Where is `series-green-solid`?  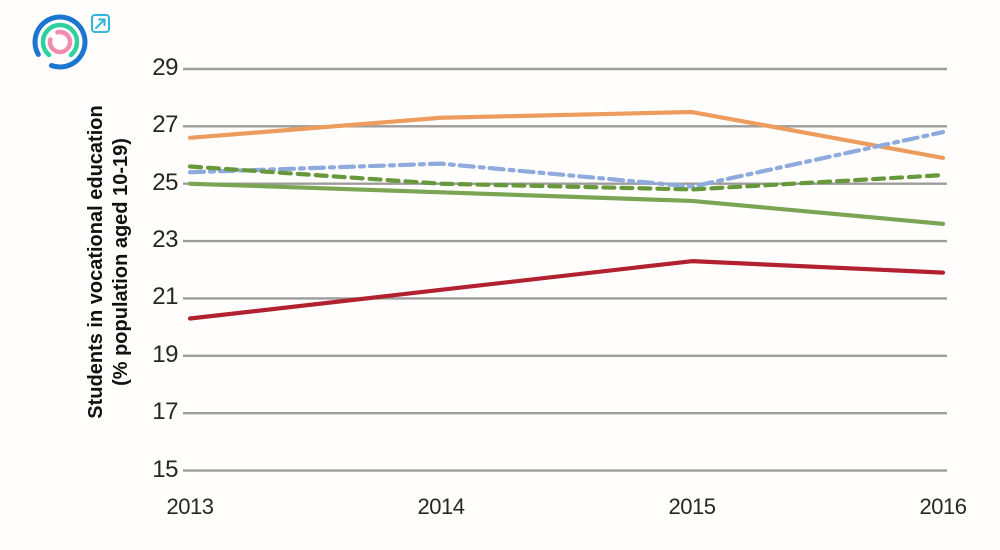
series-green-solid is located at coordinates (566, 203).